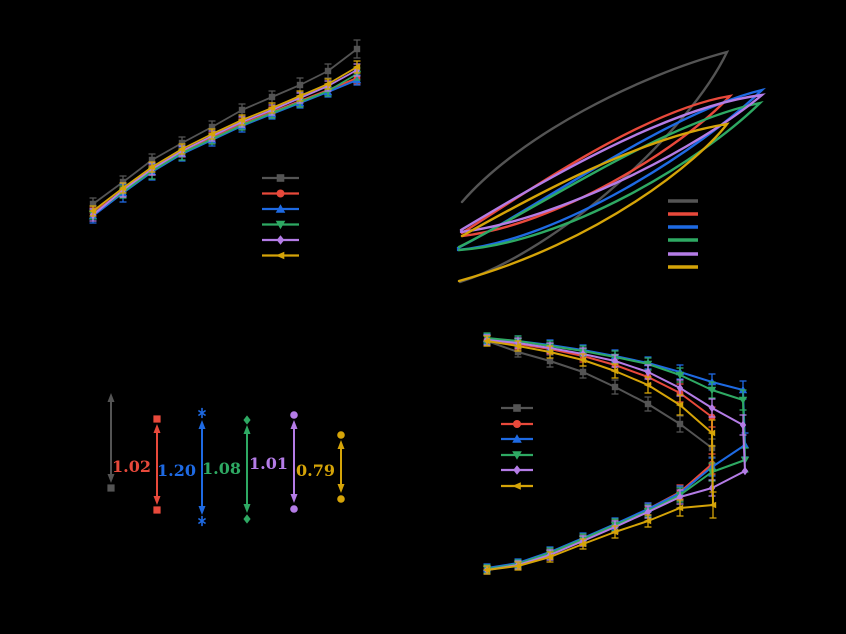 The image size is (846, 634). Describe the element at coordinates (280, 208) in the screenshot. I see `legend-marker-blue-triangle-up-icon` at that location.